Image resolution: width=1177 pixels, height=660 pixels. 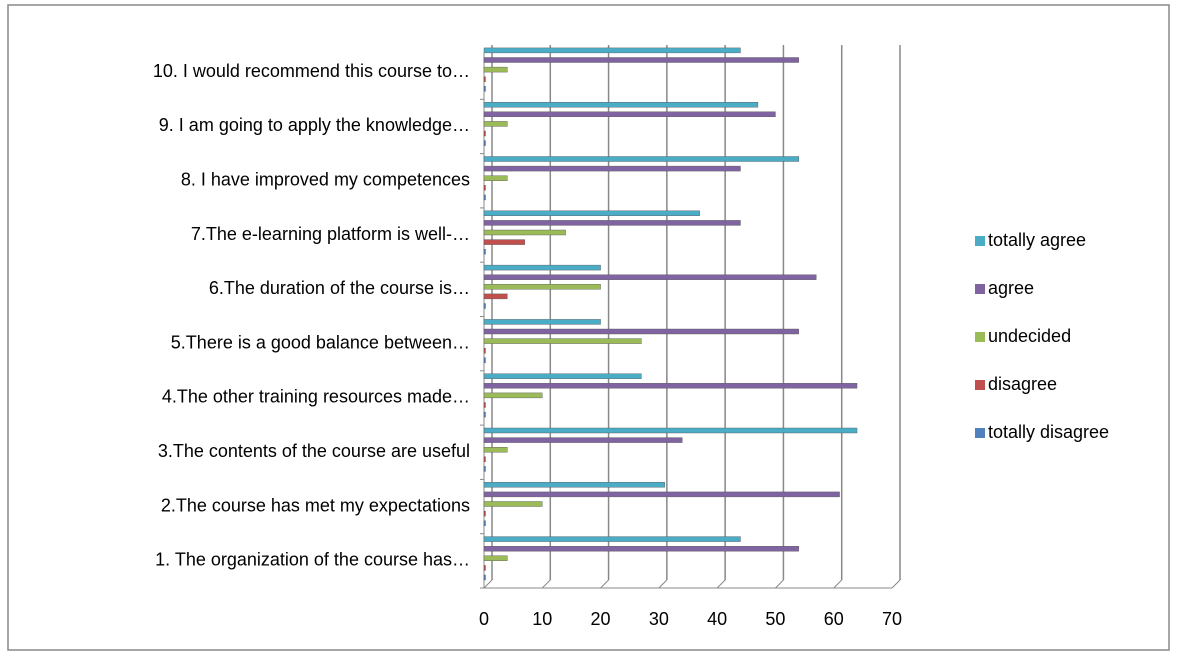 What do you see at coordinates (484, 619) in the screenshot?
I see `x-tick-label: 0` at bounding box center [484, 619].